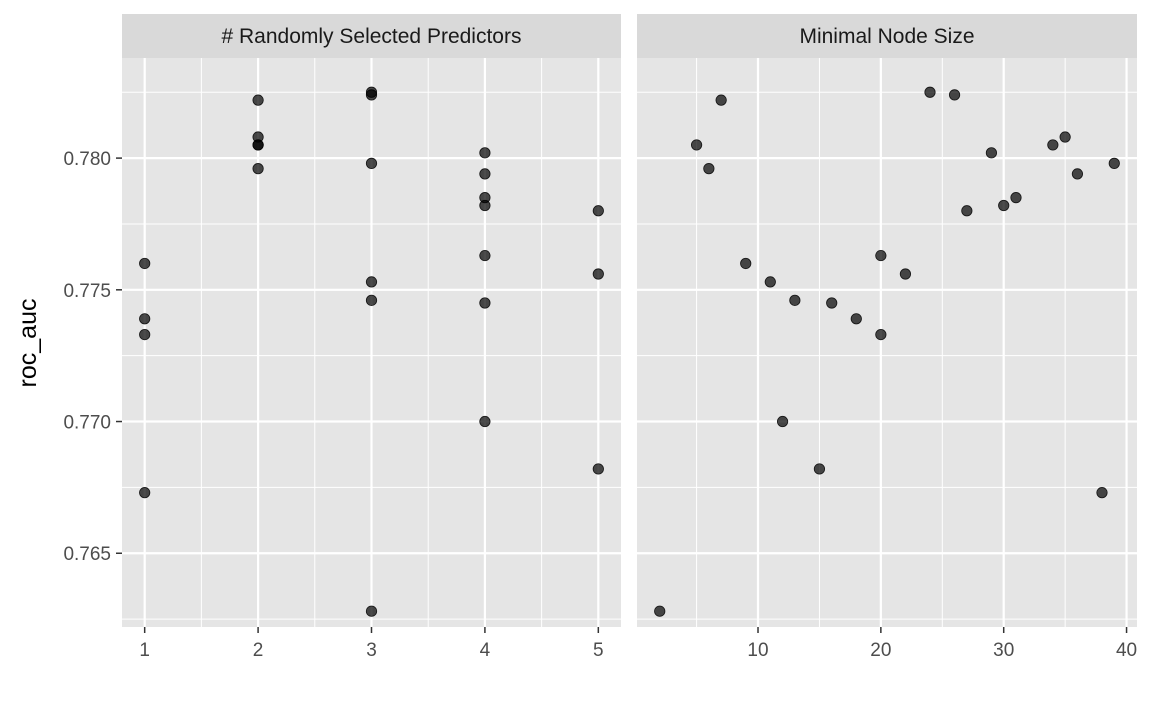 This screenshot has width=1152, height=711. Describe the element at coordinates (757, 650) in the screenshot. I see `x-tick-label: 10` at that location.